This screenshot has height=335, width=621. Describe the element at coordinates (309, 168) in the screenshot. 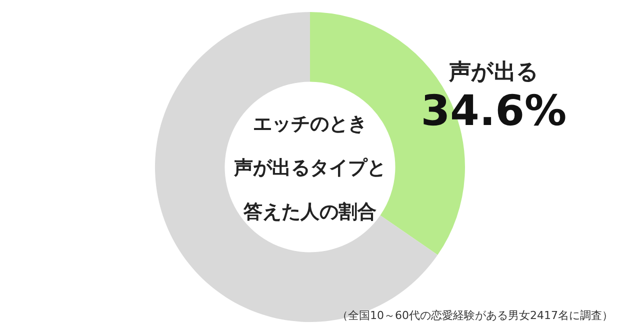

I see `text: エッチのとき声が出るタイプと答えた人の割合` at that location.